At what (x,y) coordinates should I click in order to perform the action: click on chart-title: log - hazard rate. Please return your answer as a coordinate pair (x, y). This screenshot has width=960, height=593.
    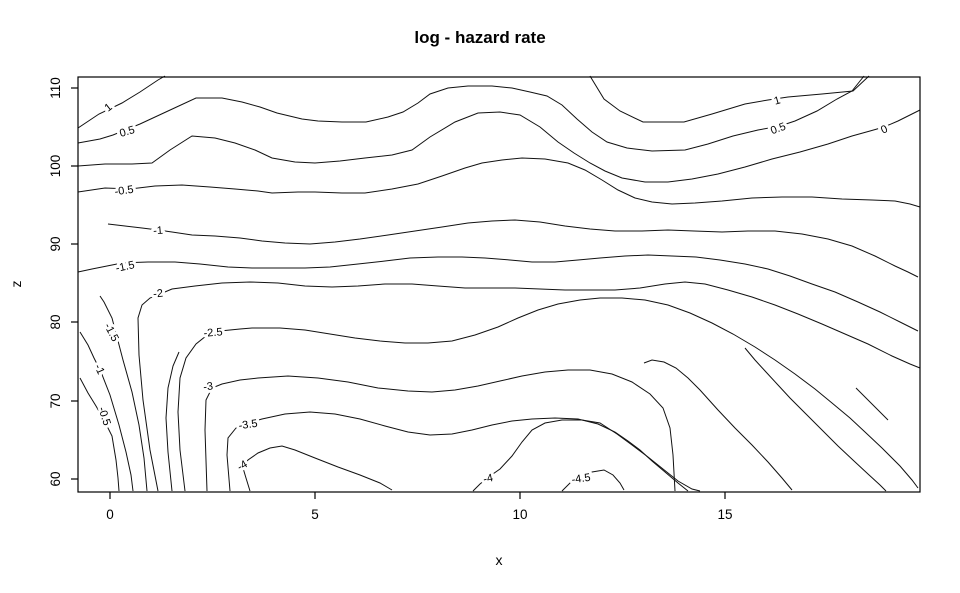
    Looking at the image, I should click on (480, 37).